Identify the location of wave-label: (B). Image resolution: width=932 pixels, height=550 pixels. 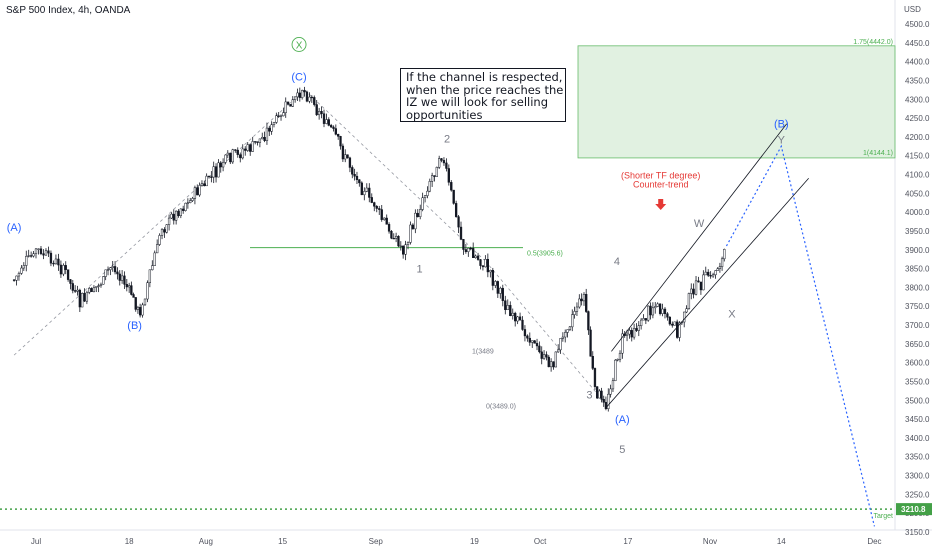
(781, 124).